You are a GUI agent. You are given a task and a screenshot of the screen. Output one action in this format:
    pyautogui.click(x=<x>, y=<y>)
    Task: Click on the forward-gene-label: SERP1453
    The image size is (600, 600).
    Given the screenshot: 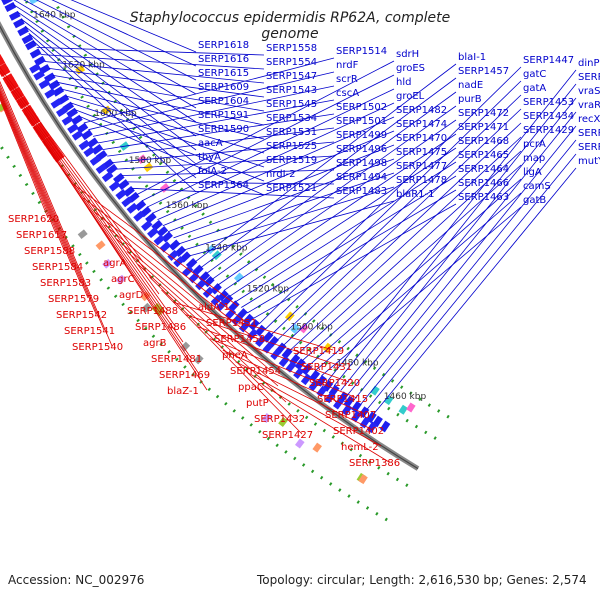 What is the action you would take?
    pyautogui.click(x=548, y=102)
    